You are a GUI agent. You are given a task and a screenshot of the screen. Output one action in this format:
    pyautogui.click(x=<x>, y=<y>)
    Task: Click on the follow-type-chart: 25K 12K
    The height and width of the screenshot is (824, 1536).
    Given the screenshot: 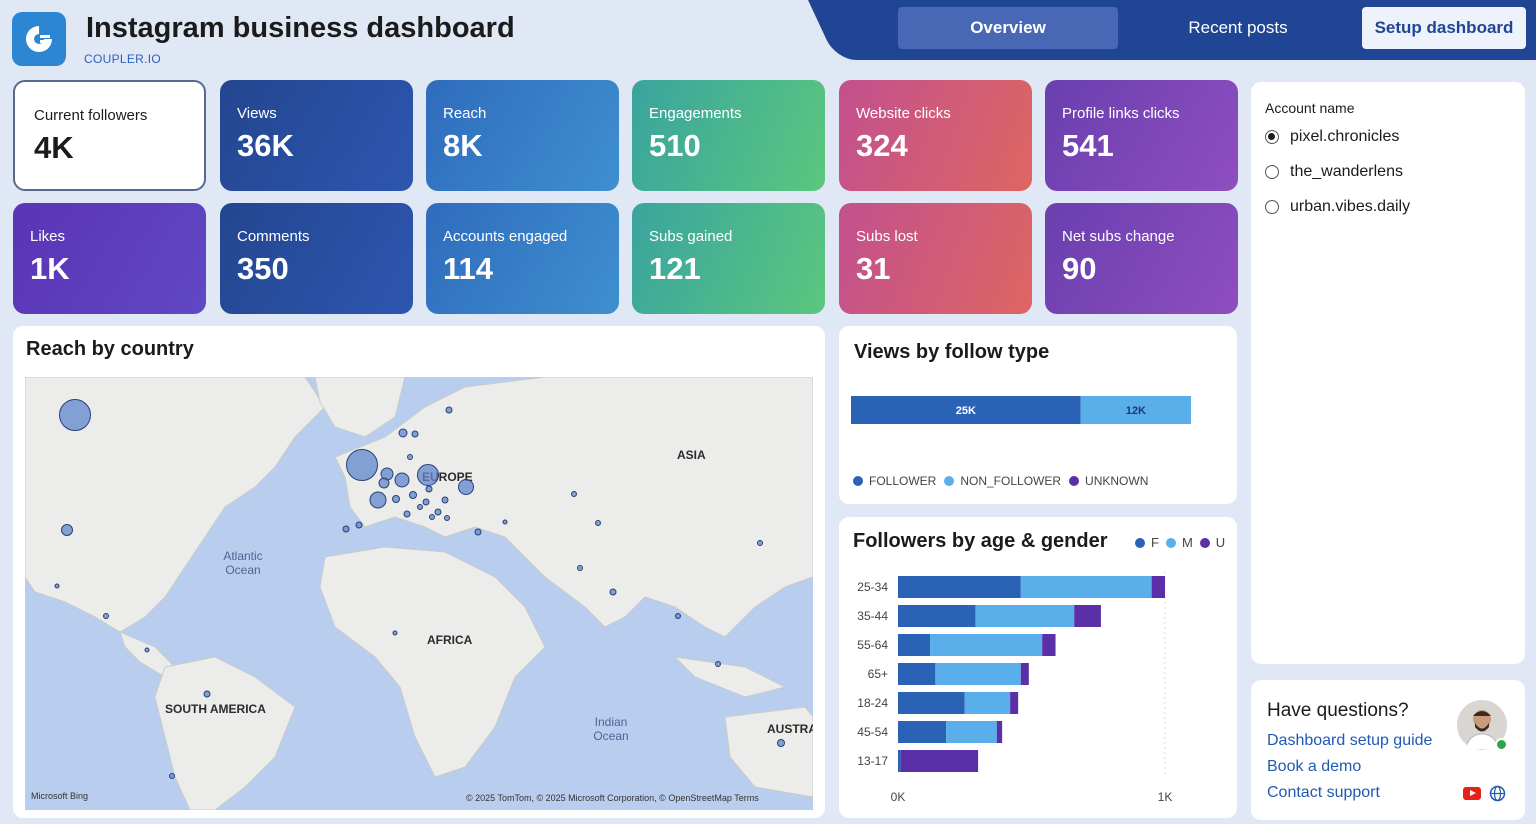 What is the action you would take?
    pyautogui.click(x=1031, y=414)
    